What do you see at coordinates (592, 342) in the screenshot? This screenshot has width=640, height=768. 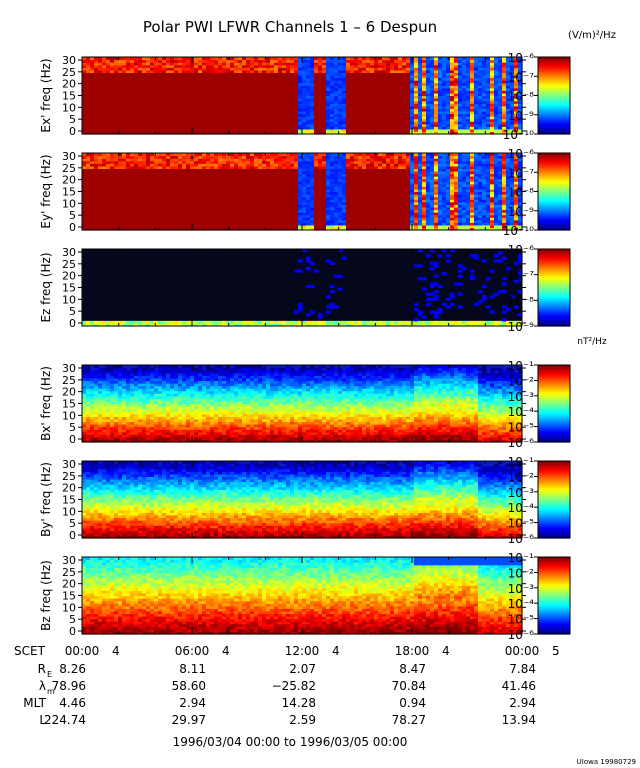 I see `b-field-unit-label: nT²/Hz` at bounding box center [592, 342].